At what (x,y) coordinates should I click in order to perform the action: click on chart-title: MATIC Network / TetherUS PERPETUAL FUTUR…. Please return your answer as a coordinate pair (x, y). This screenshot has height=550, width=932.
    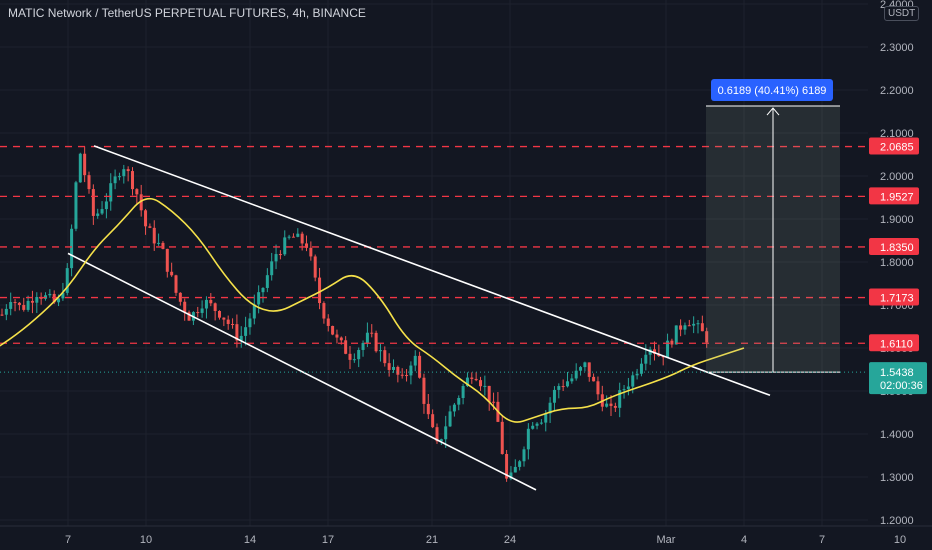
    Looking at the image, I should click on (187, 13).